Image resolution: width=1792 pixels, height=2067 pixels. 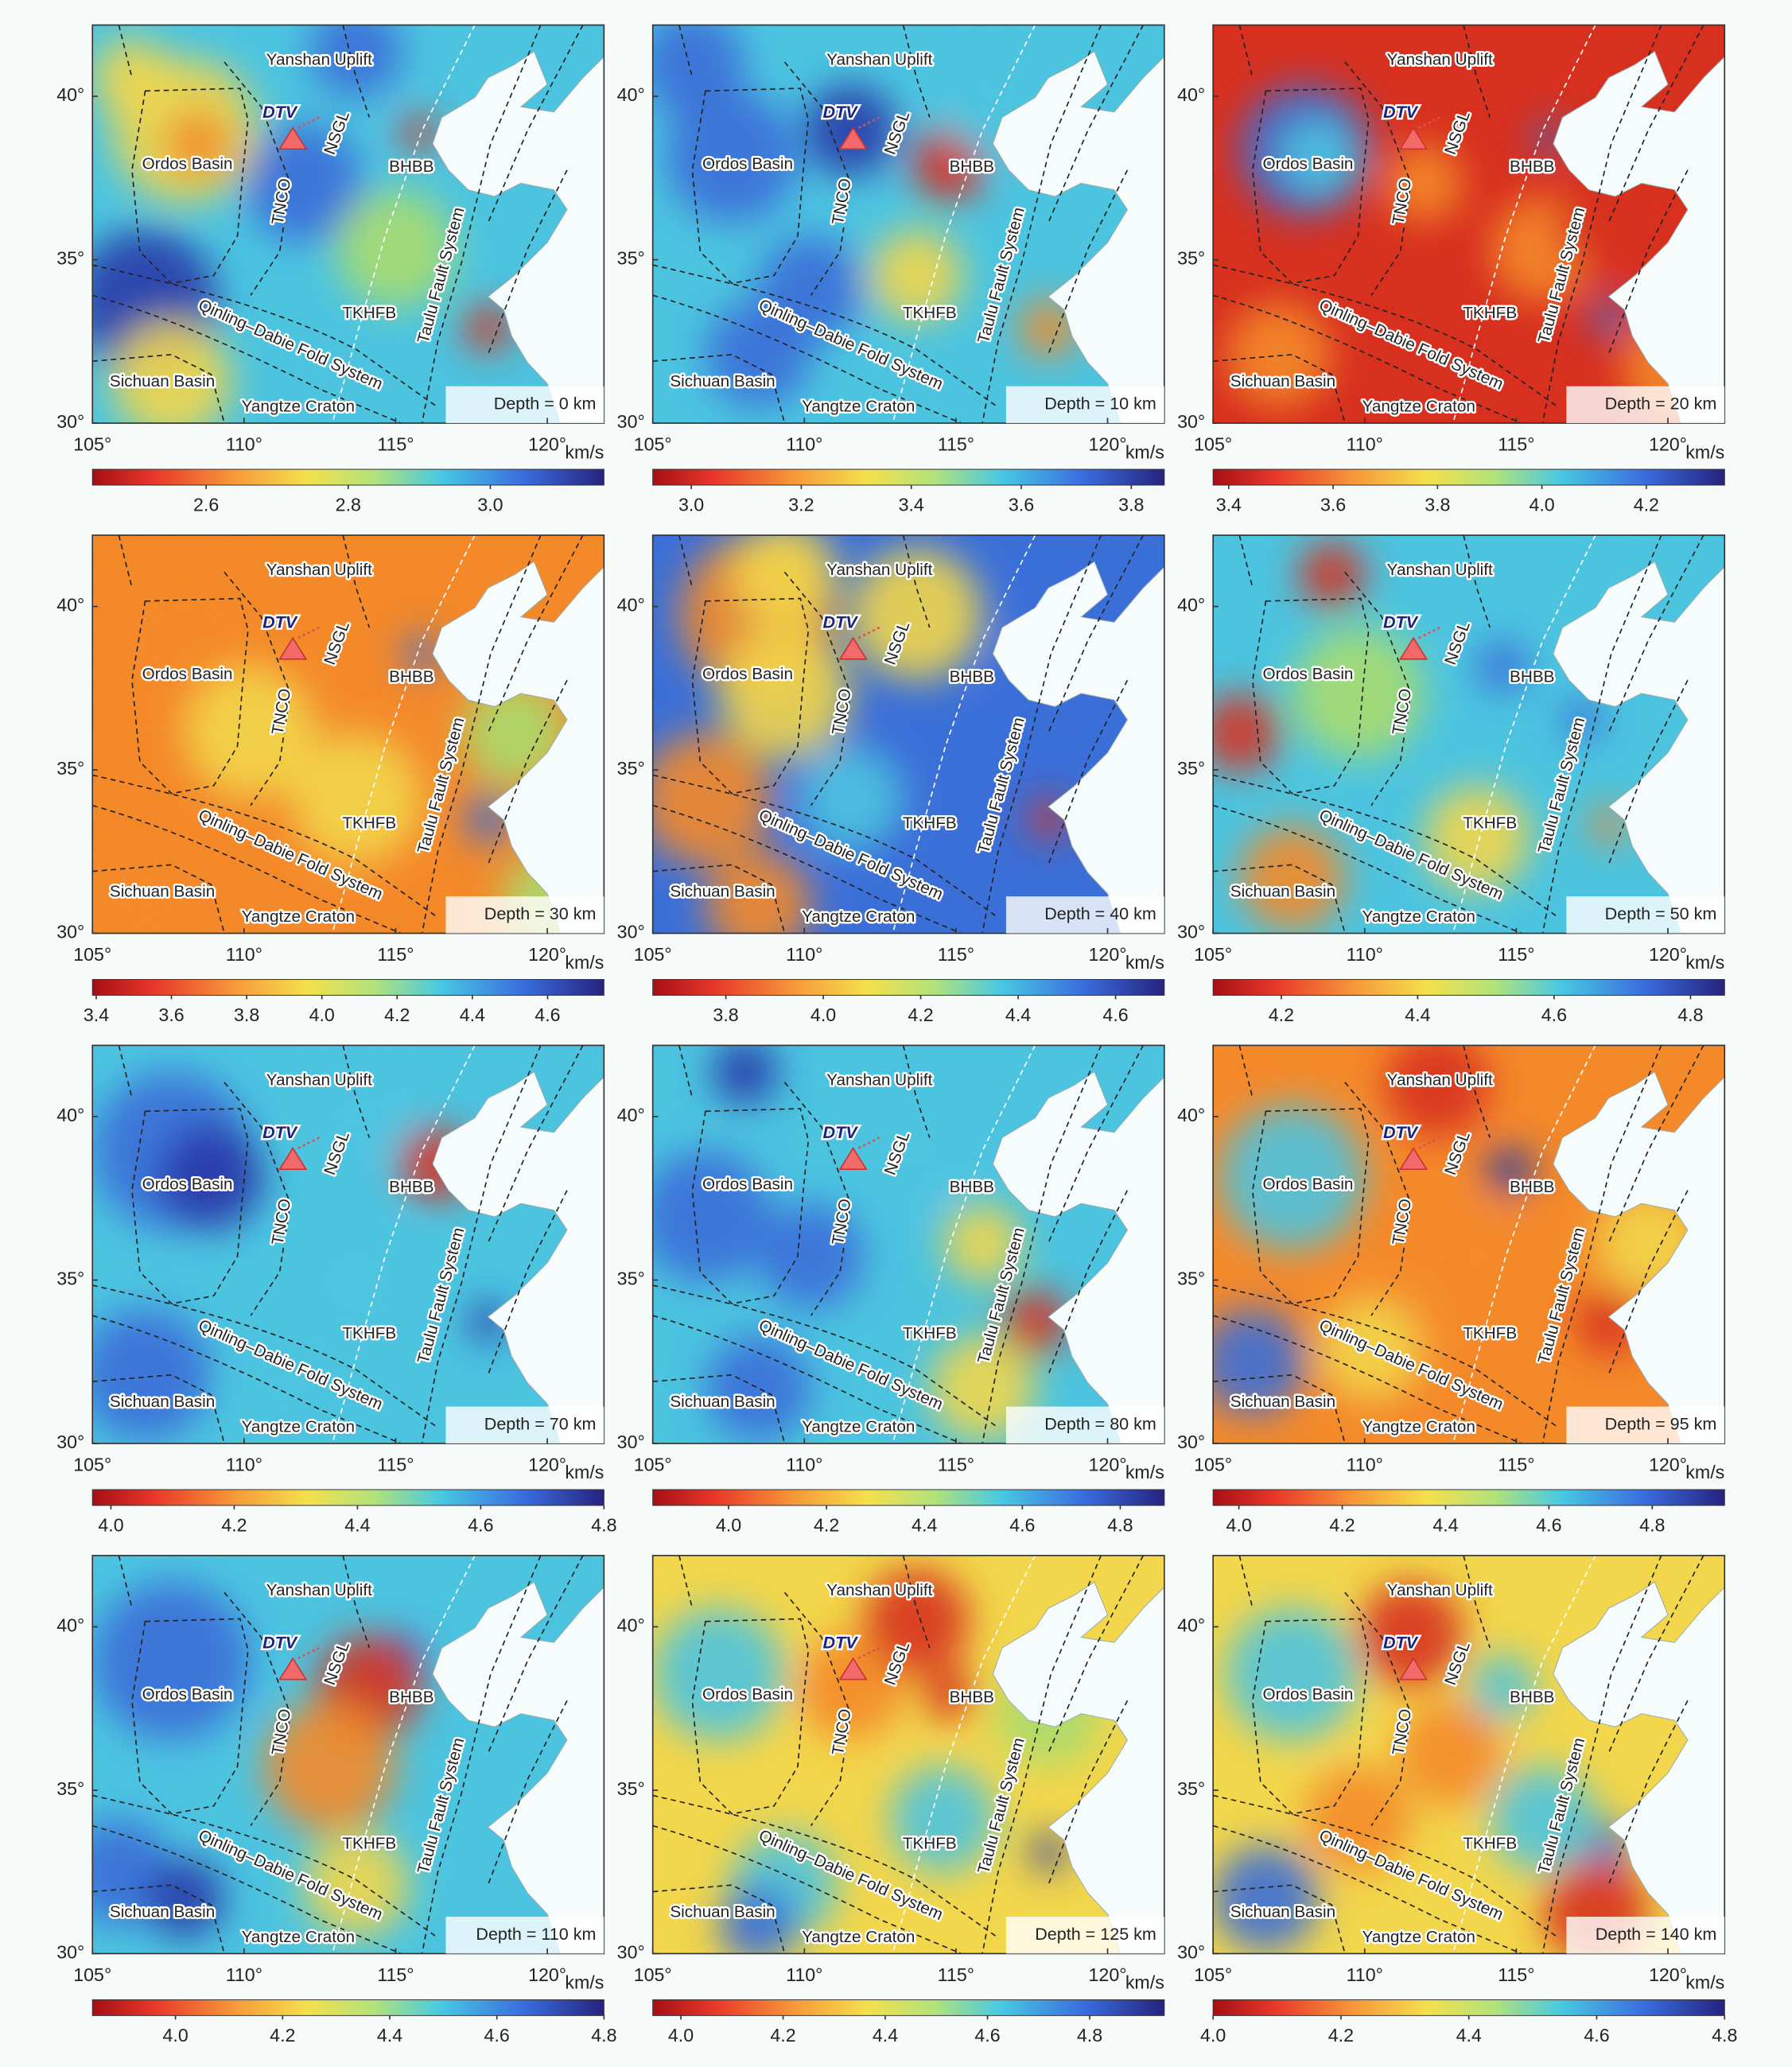 What do you see at coordinates (1333, 505) in the screenshot?
I see `colorbar-tick-label: 3.6` at bounding box center [1333, 505].